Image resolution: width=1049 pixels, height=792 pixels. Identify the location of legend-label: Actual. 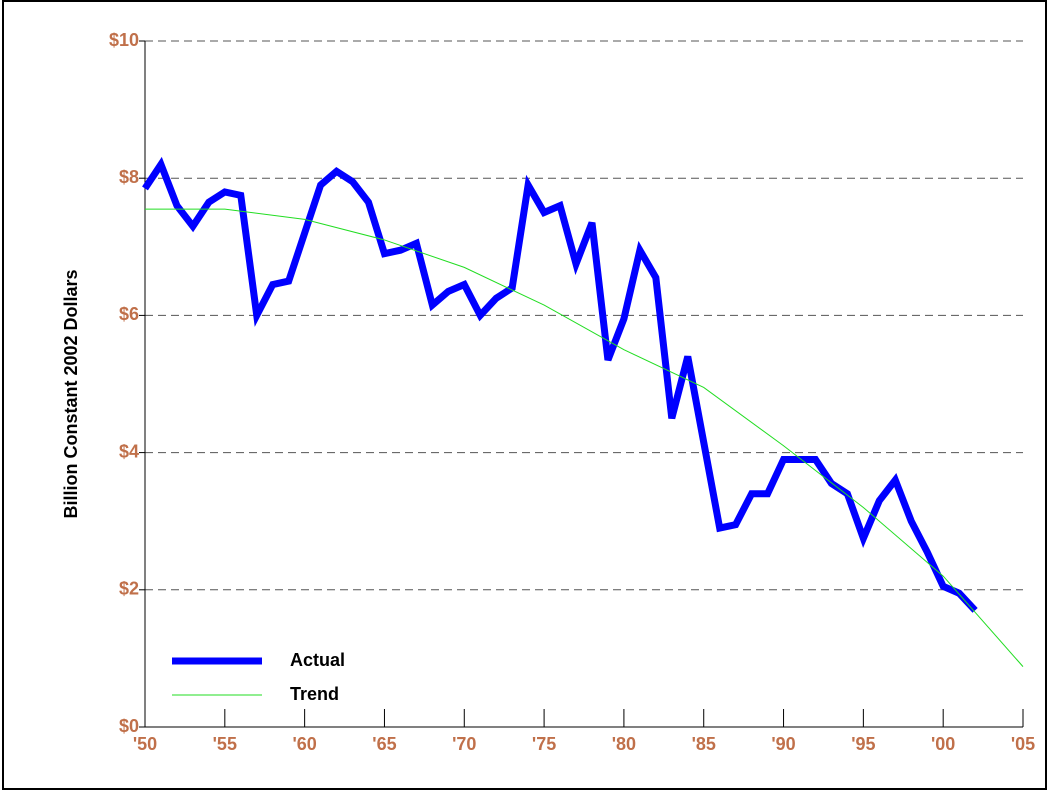
(317, 660).